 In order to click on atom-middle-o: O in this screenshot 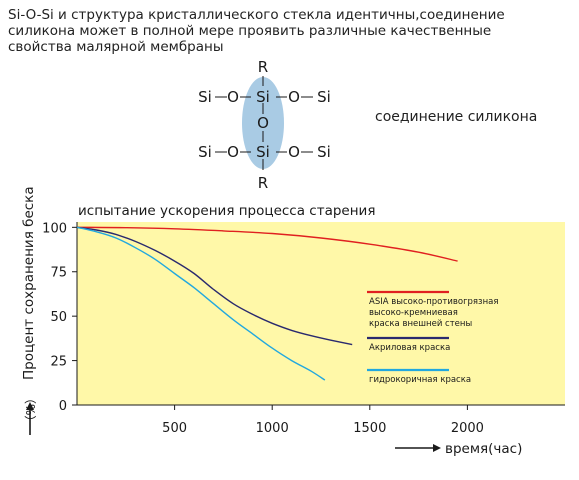, I will do `click(263, 123)`.